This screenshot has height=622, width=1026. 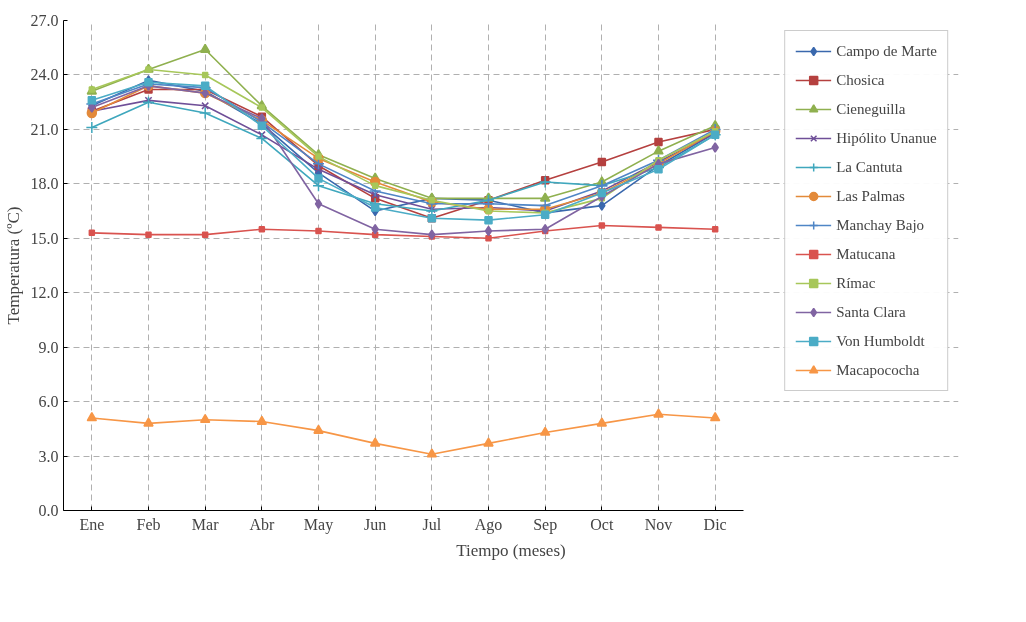 I want to click on y-axis-title: Temperatura (ºC), so click(x=13, y=265).